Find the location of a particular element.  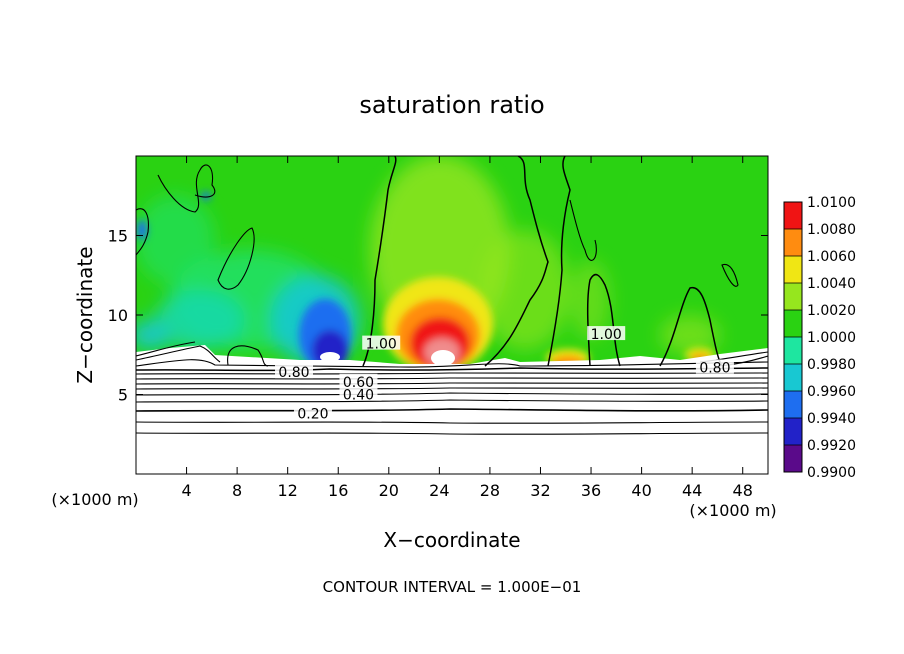

x-tick-label: 32 is located at coordinates (540, 490).